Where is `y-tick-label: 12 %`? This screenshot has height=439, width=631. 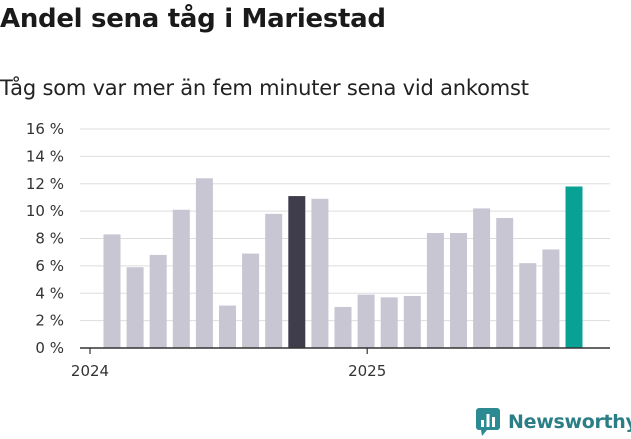 y-tick-label: 12 % is located at coordinates (45, 184).